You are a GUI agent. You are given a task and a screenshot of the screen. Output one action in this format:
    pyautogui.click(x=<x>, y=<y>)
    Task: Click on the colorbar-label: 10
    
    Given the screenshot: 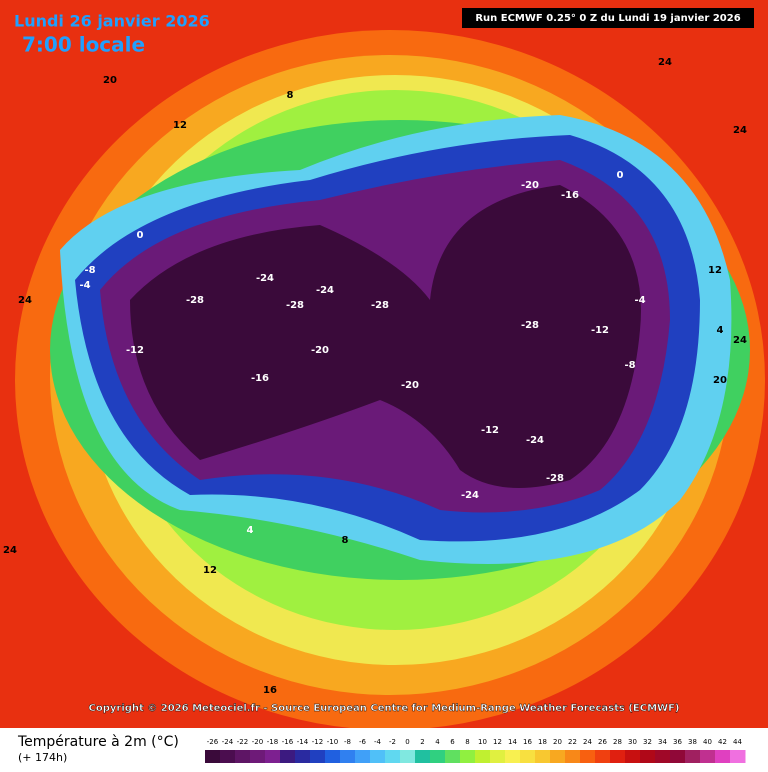 What is the action you would take?
    pyautogui.click(x=482, y=742)
    